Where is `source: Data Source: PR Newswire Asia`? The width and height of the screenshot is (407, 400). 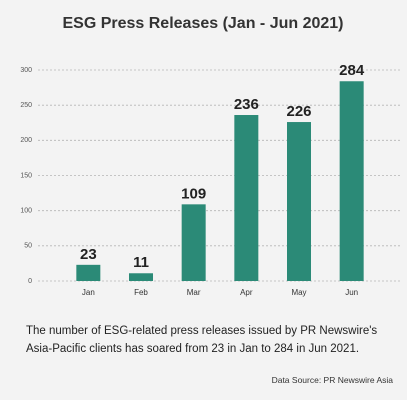
source: Data Source: PR Newswire Asia is located at coordinates (332, 380).